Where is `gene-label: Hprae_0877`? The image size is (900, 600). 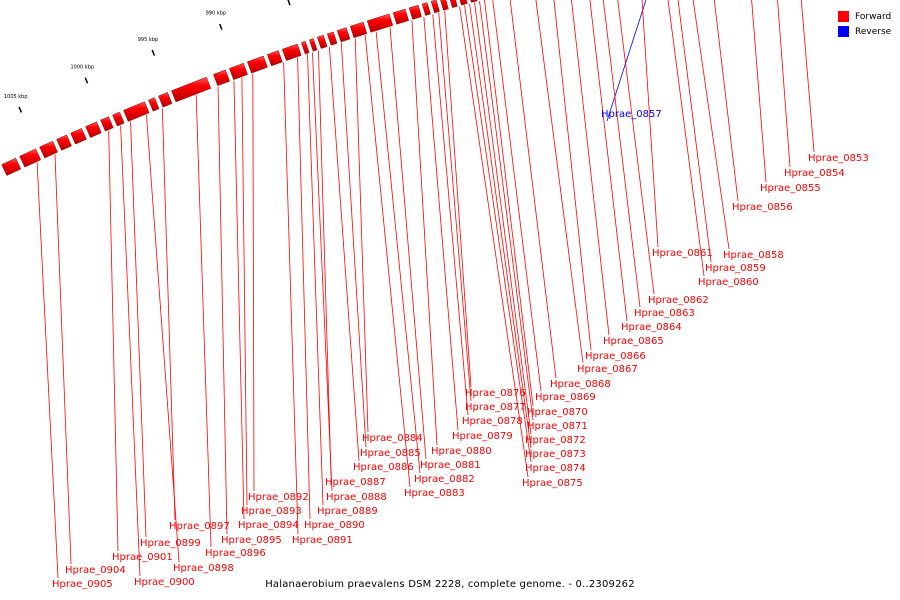
gene-label: Hprae_0877 is located at coordinates (495, 407).